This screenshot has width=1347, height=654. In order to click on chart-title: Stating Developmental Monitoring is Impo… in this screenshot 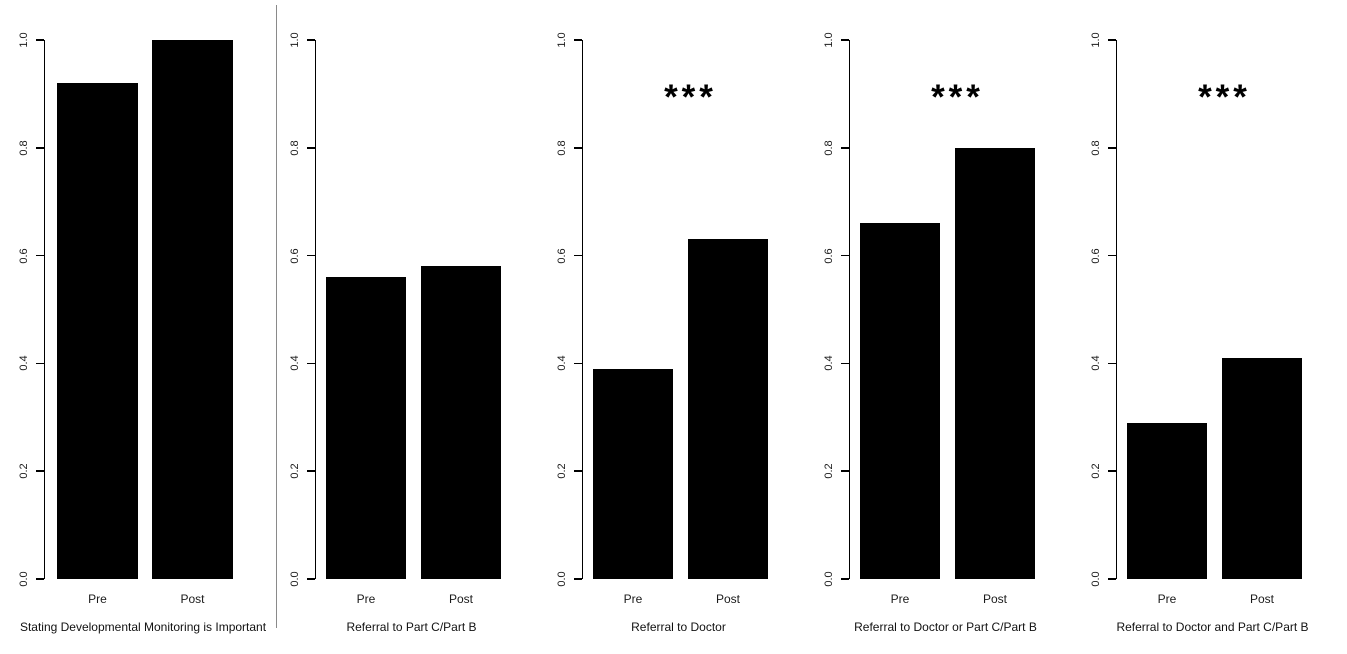, I will do `click(143, 627)`.